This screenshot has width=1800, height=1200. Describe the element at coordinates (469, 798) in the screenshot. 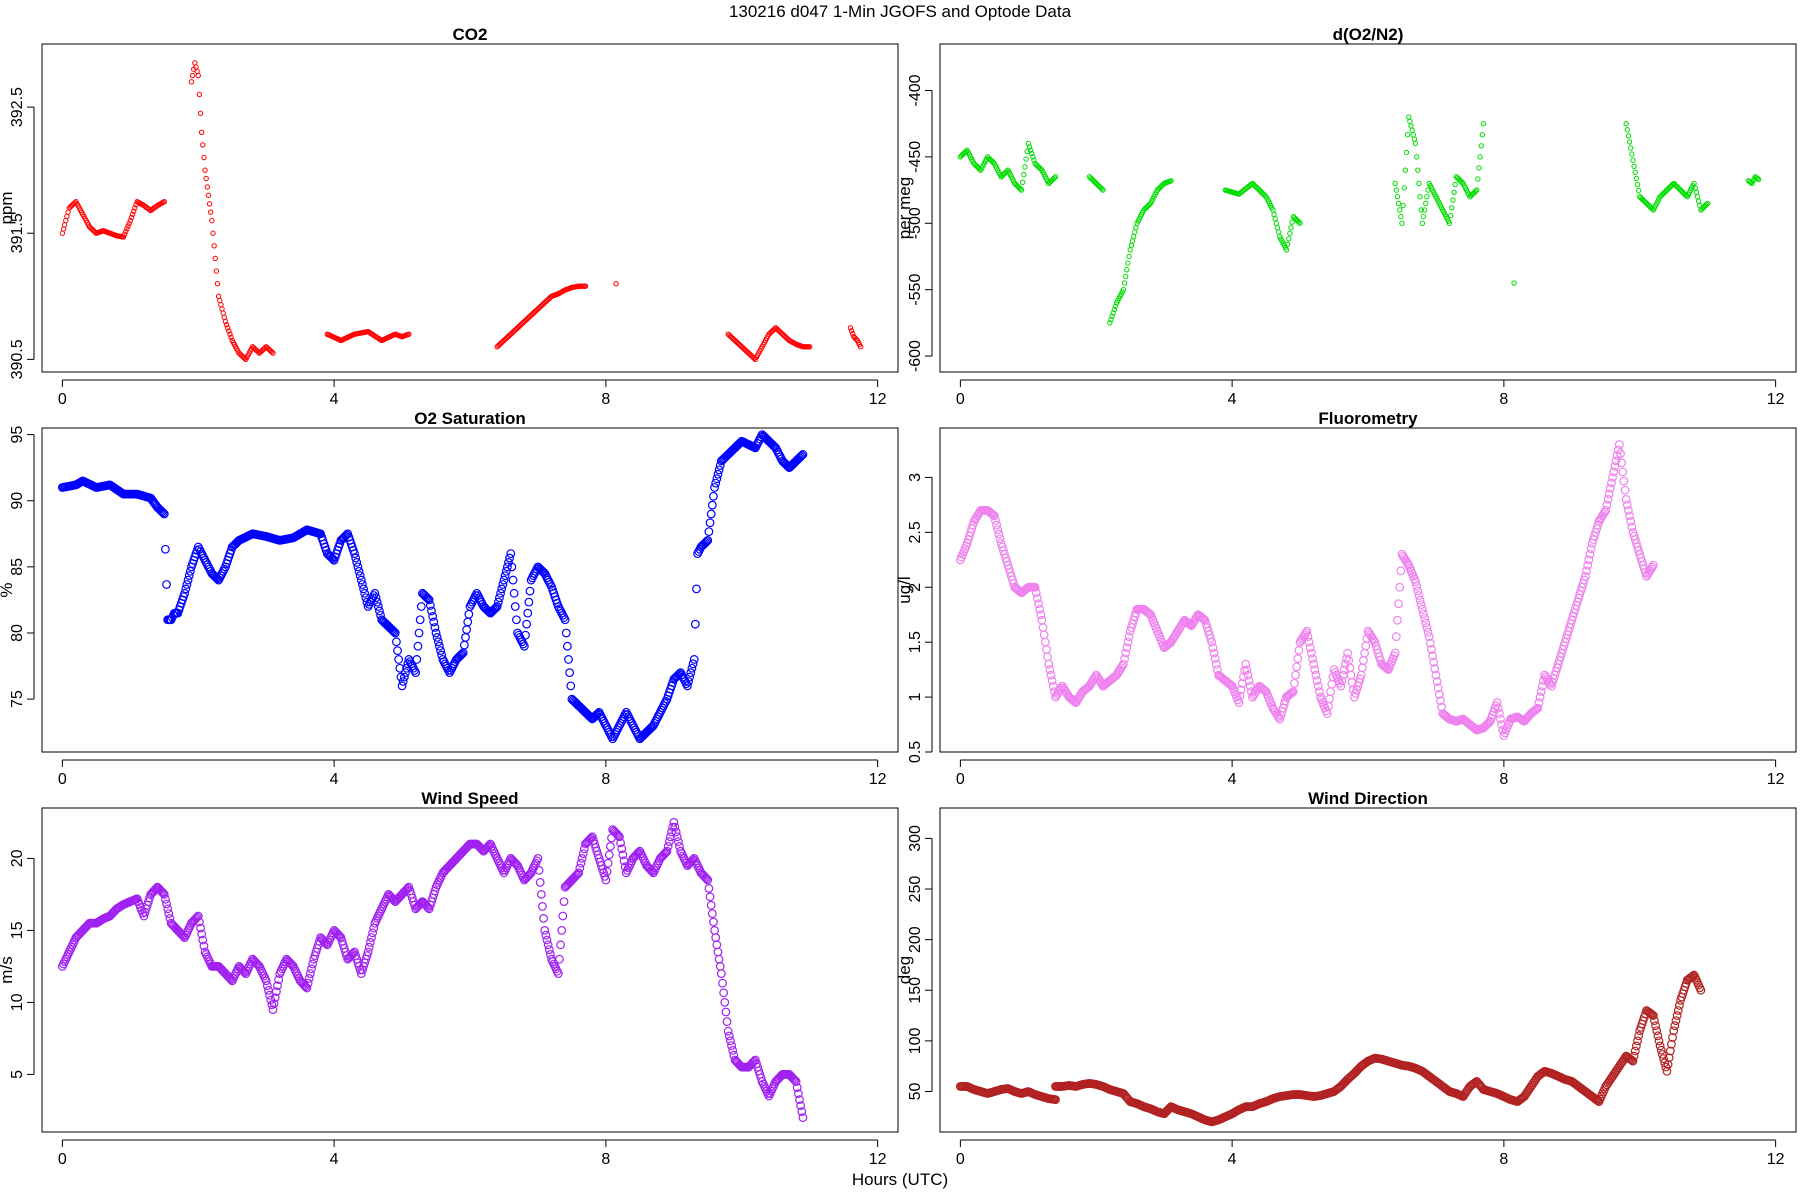

I see `panel-title: Wind Speed` at that location.